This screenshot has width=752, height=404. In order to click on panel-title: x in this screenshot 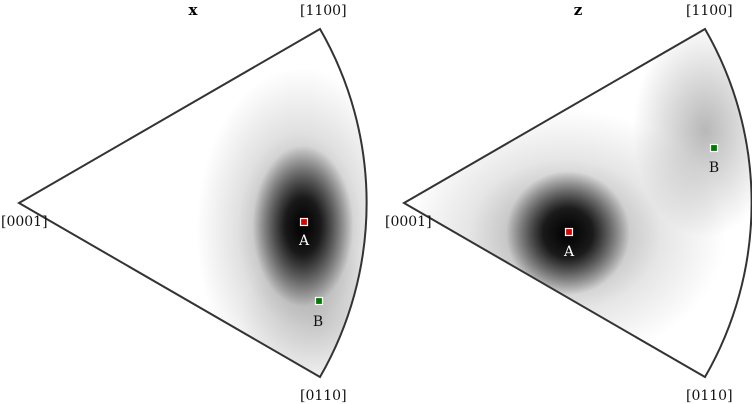, I will do `click(194, 10)`.